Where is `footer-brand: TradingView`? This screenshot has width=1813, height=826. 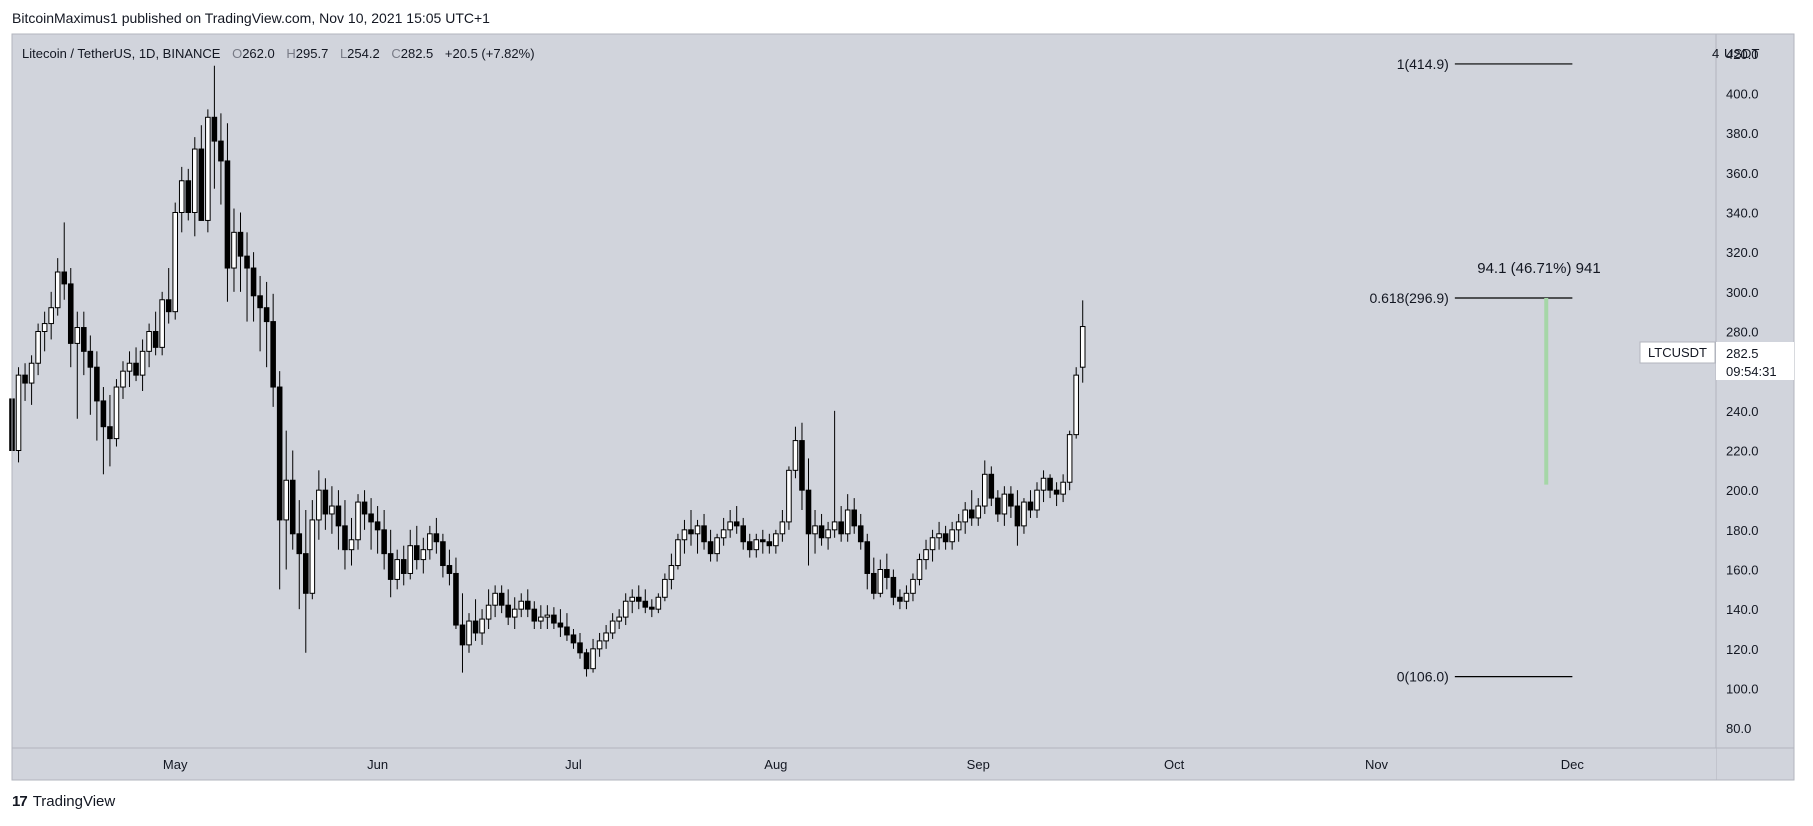 footer-brand: TradingView is located at coordinates (74, 801).